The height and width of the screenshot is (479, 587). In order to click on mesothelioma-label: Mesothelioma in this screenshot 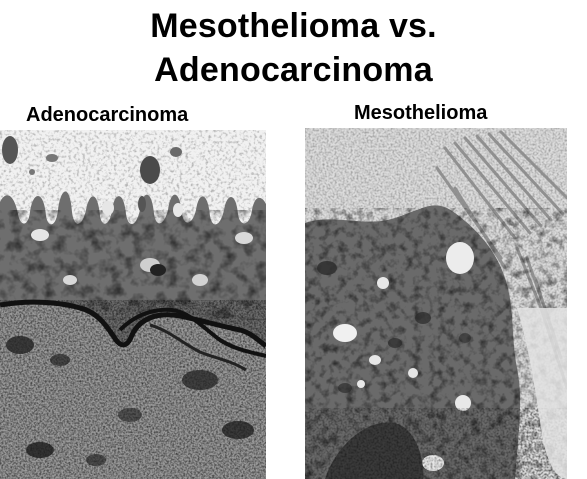, I will do `click(421, 113)`.